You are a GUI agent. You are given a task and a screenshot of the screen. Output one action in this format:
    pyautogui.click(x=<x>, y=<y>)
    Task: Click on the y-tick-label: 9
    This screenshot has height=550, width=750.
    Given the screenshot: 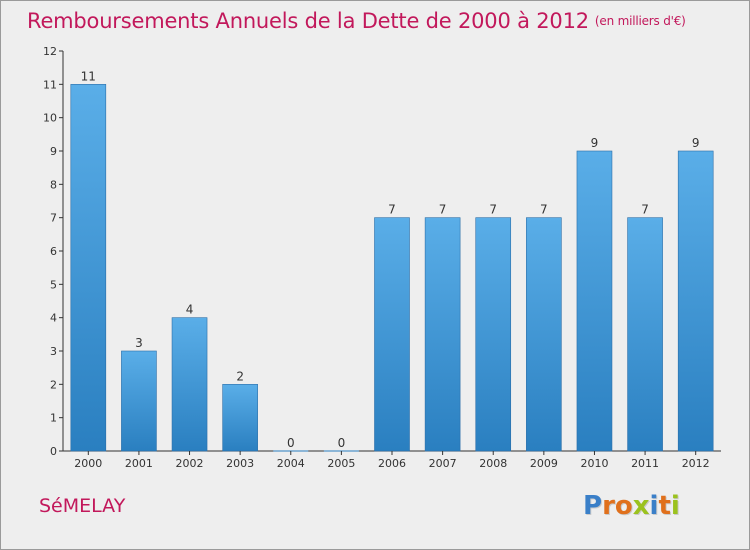 What is the action you would take?
    pyautogui.click(x=53, y=151)
    